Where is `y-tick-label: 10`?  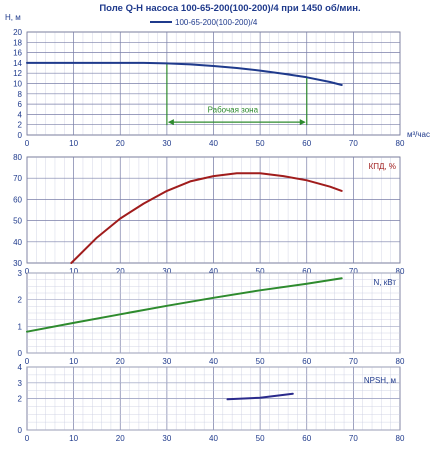 y-tick-label: 10 is located at coordinates (17, 84).